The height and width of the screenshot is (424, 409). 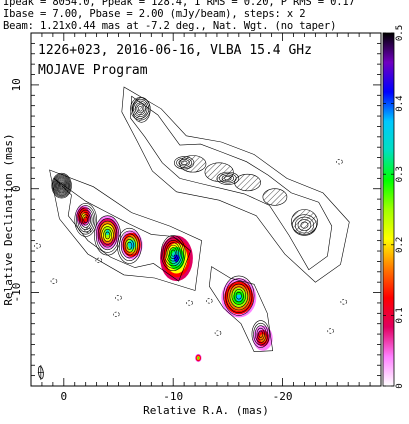 I want to click on plot-title: 1226+023, 2016-06-16, VLBA 15.4 GHz, so click(x=175, y=50).